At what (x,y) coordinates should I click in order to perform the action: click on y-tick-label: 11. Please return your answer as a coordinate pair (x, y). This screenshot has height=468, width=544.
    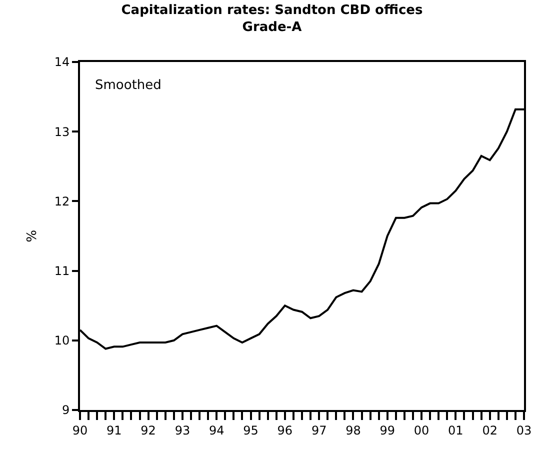
    Looking at the image, I should click on (62, 271).